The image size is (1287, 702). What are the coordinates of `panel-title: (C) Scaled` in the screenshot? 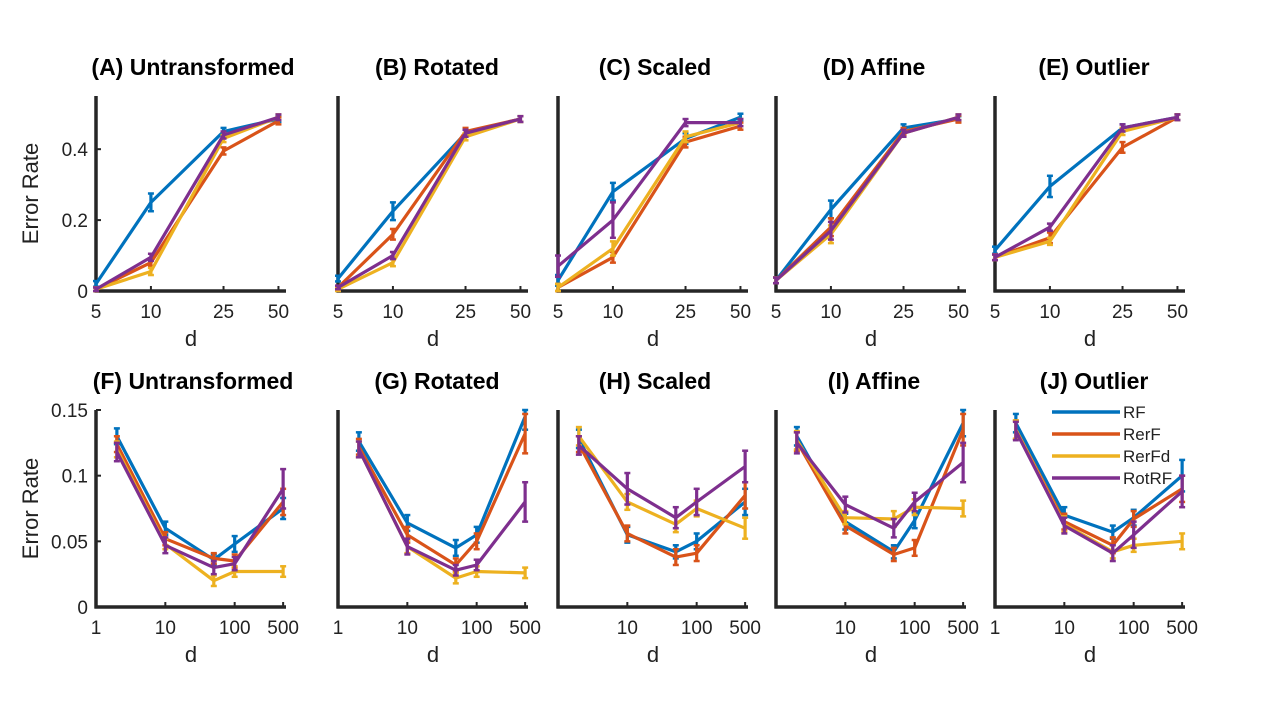 It's located at (655, 67).